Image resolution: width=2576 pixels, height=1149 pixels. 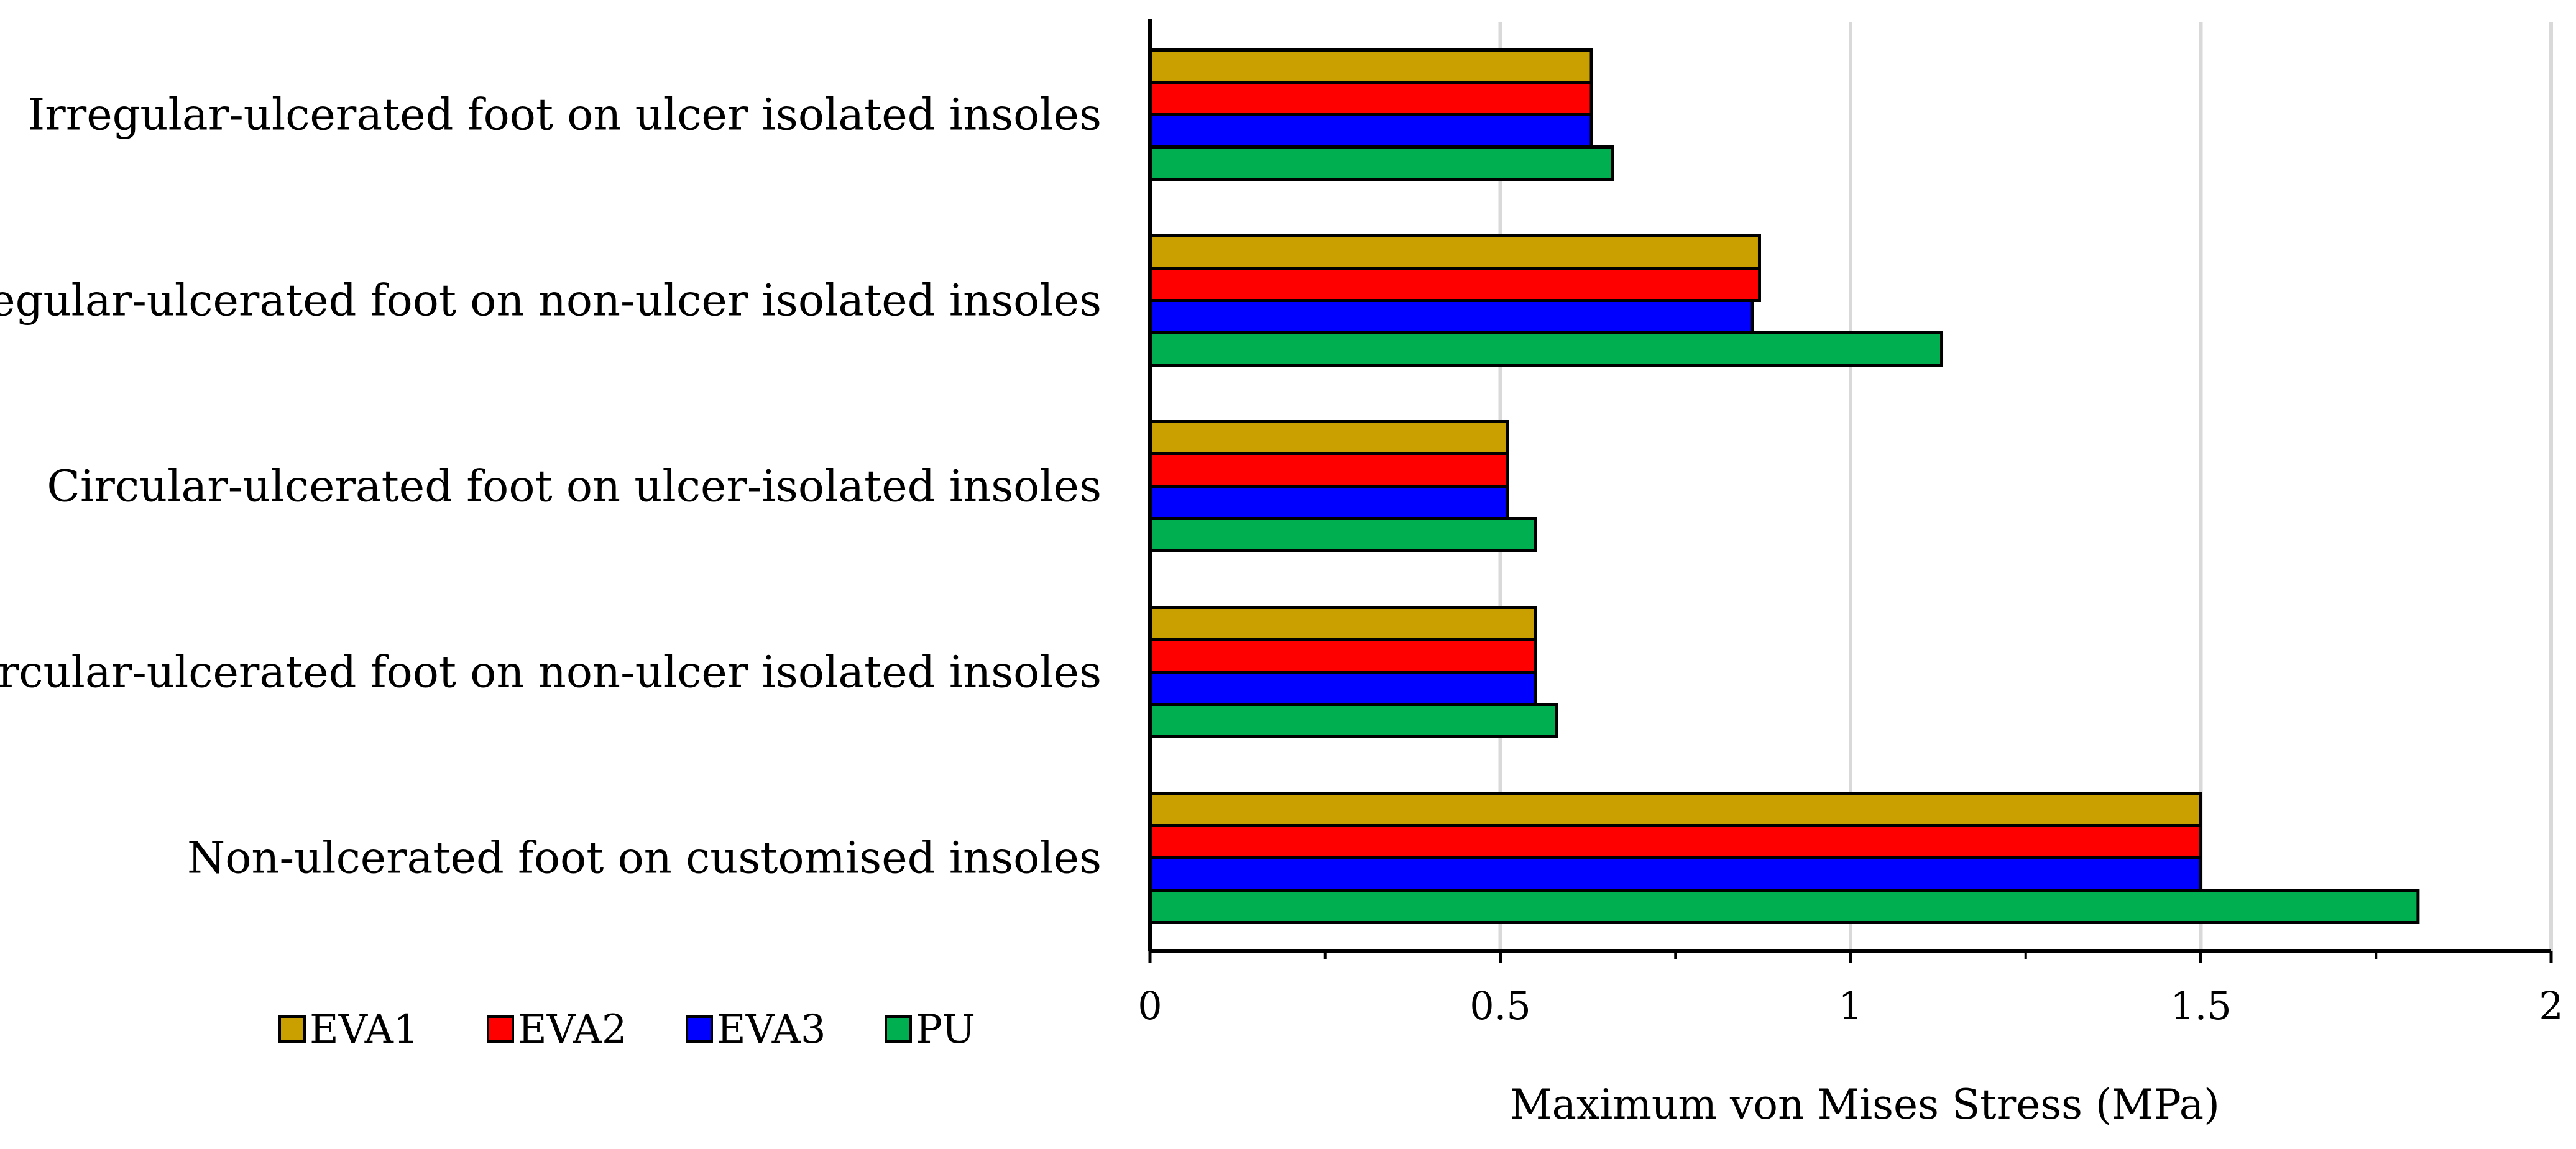 What do you see at coordinates (699, 1029) in the screenshot?
I see `legend-swatch-eva3` at bounding box center [699, 1029].